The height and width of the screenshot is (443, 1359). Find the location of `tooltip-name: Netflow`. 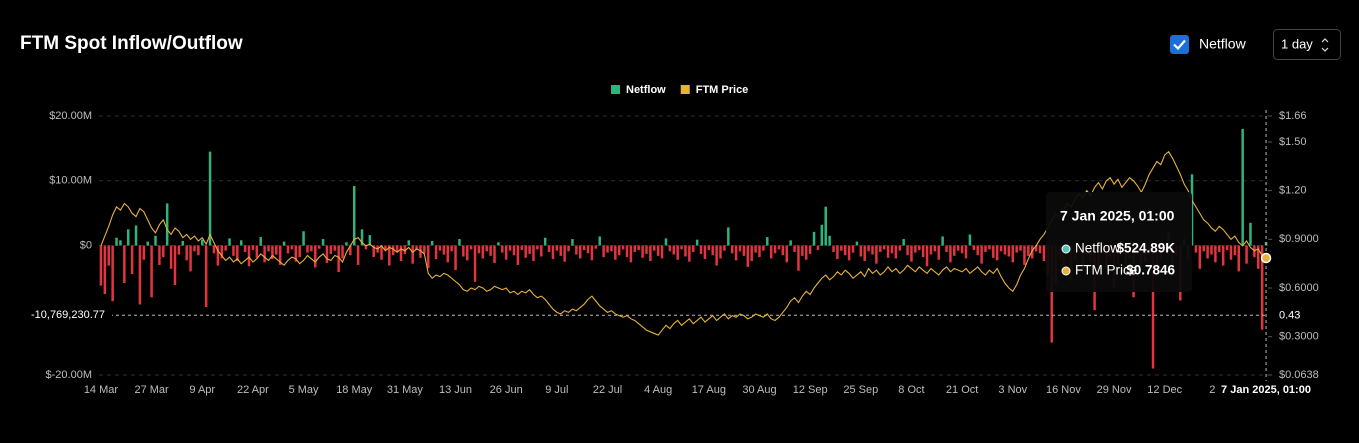

tooltip-name: Netflow is located at coordinates (1097, 248).